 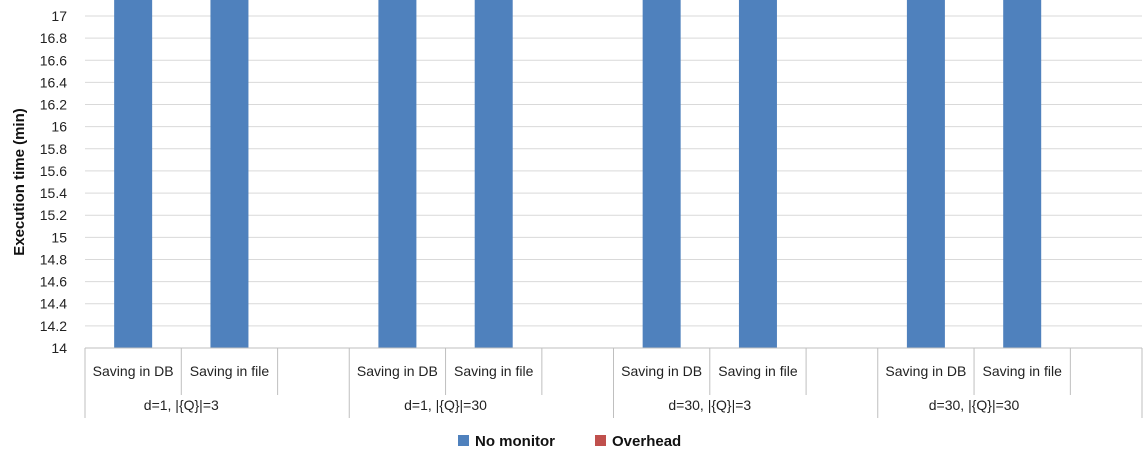 I want to click on legend: No monitor Overhead, so click(x=569, y=441).